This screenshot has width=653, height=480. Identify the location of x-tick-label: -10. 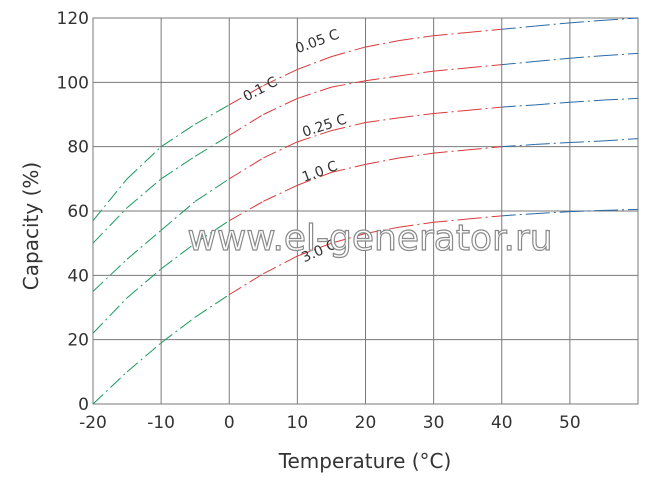
(161, 423).